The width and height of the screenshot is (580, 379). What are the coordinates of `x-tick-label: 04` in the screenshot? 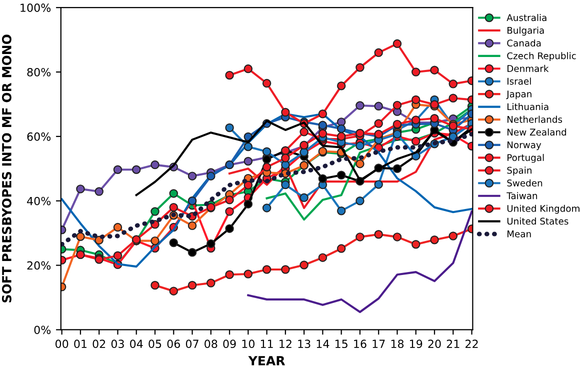 It's located at (136, 344).